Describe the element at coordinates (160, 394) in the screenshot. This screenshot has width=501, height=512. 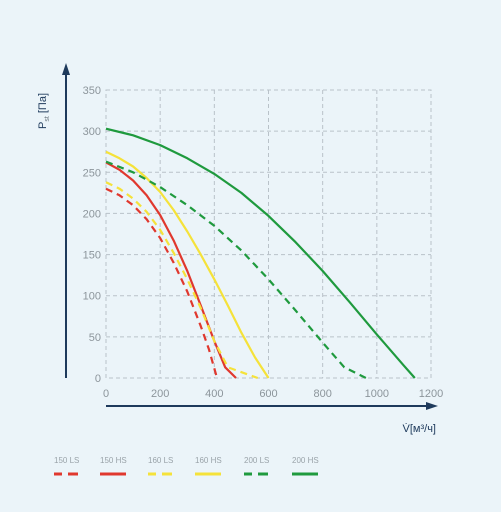
I see `x-tick-label: 200` at that location.